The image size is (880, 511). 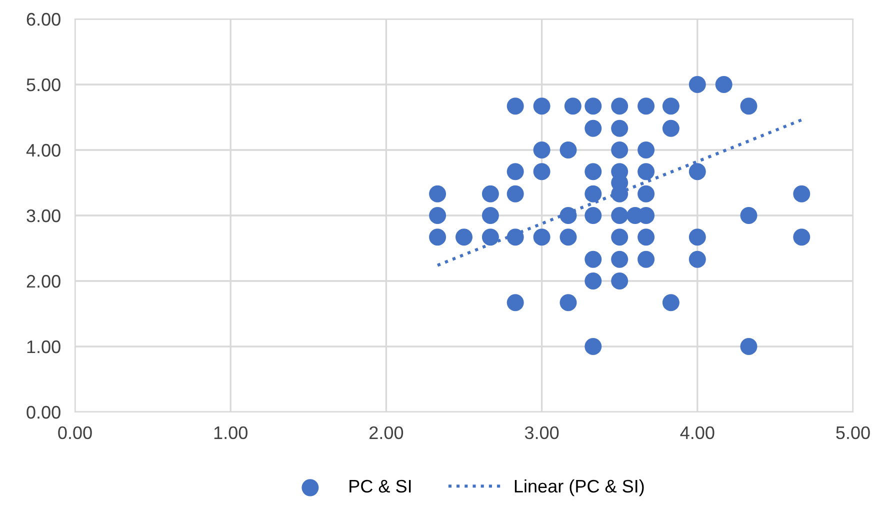 What do you see at coordinates (380, 486) in the screenshot?
I see `legend-label: PC & SI` at bounding box center [380, 486].